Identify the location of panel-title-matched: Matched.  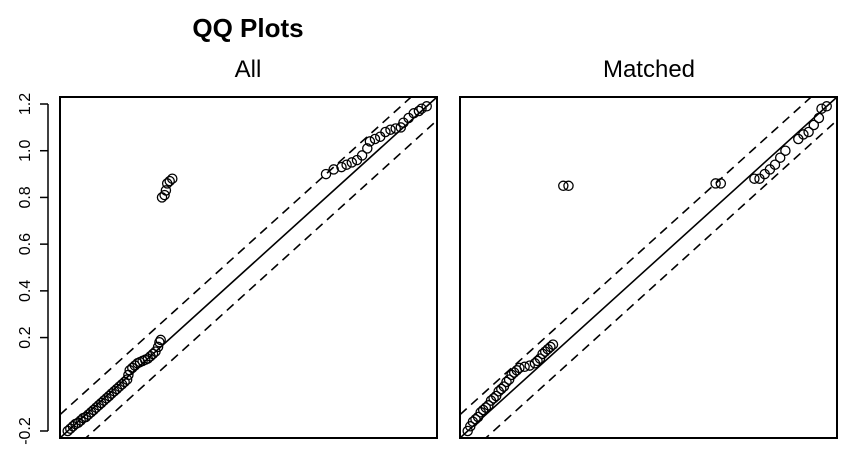
(649, 69).